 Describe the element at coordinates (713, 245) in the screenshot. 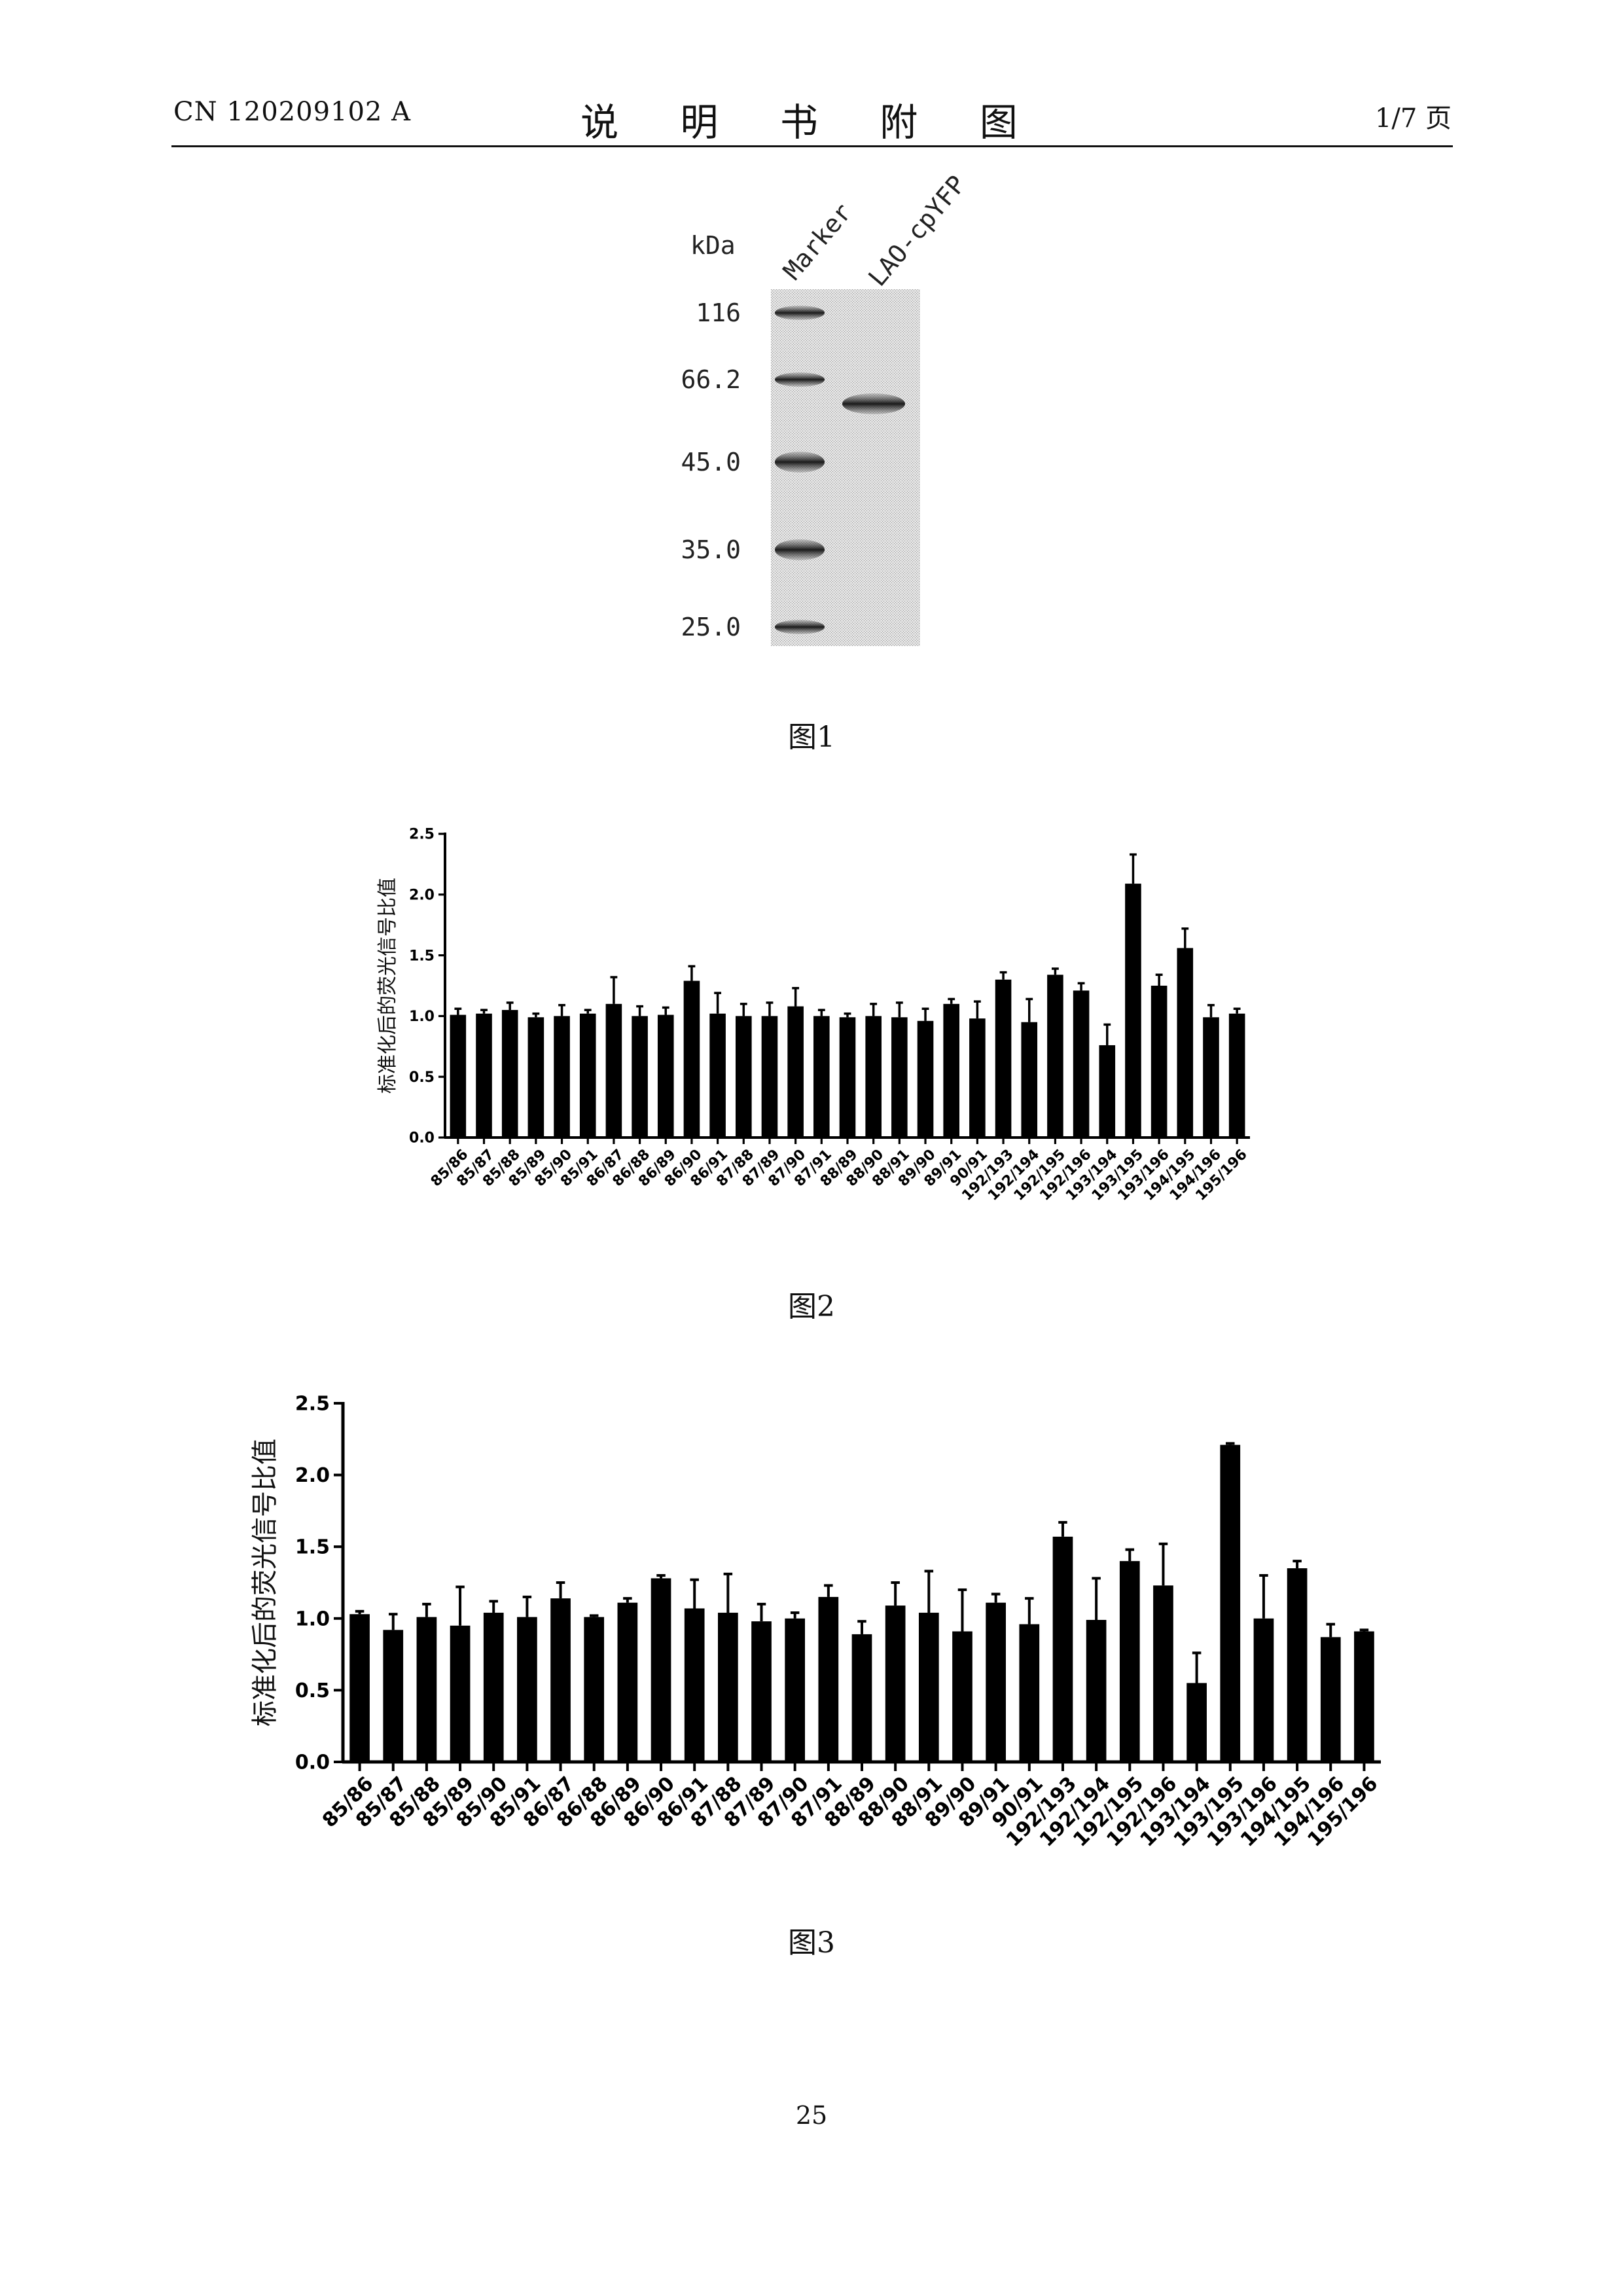

I see `gel-unit-label: kDa` at that location.